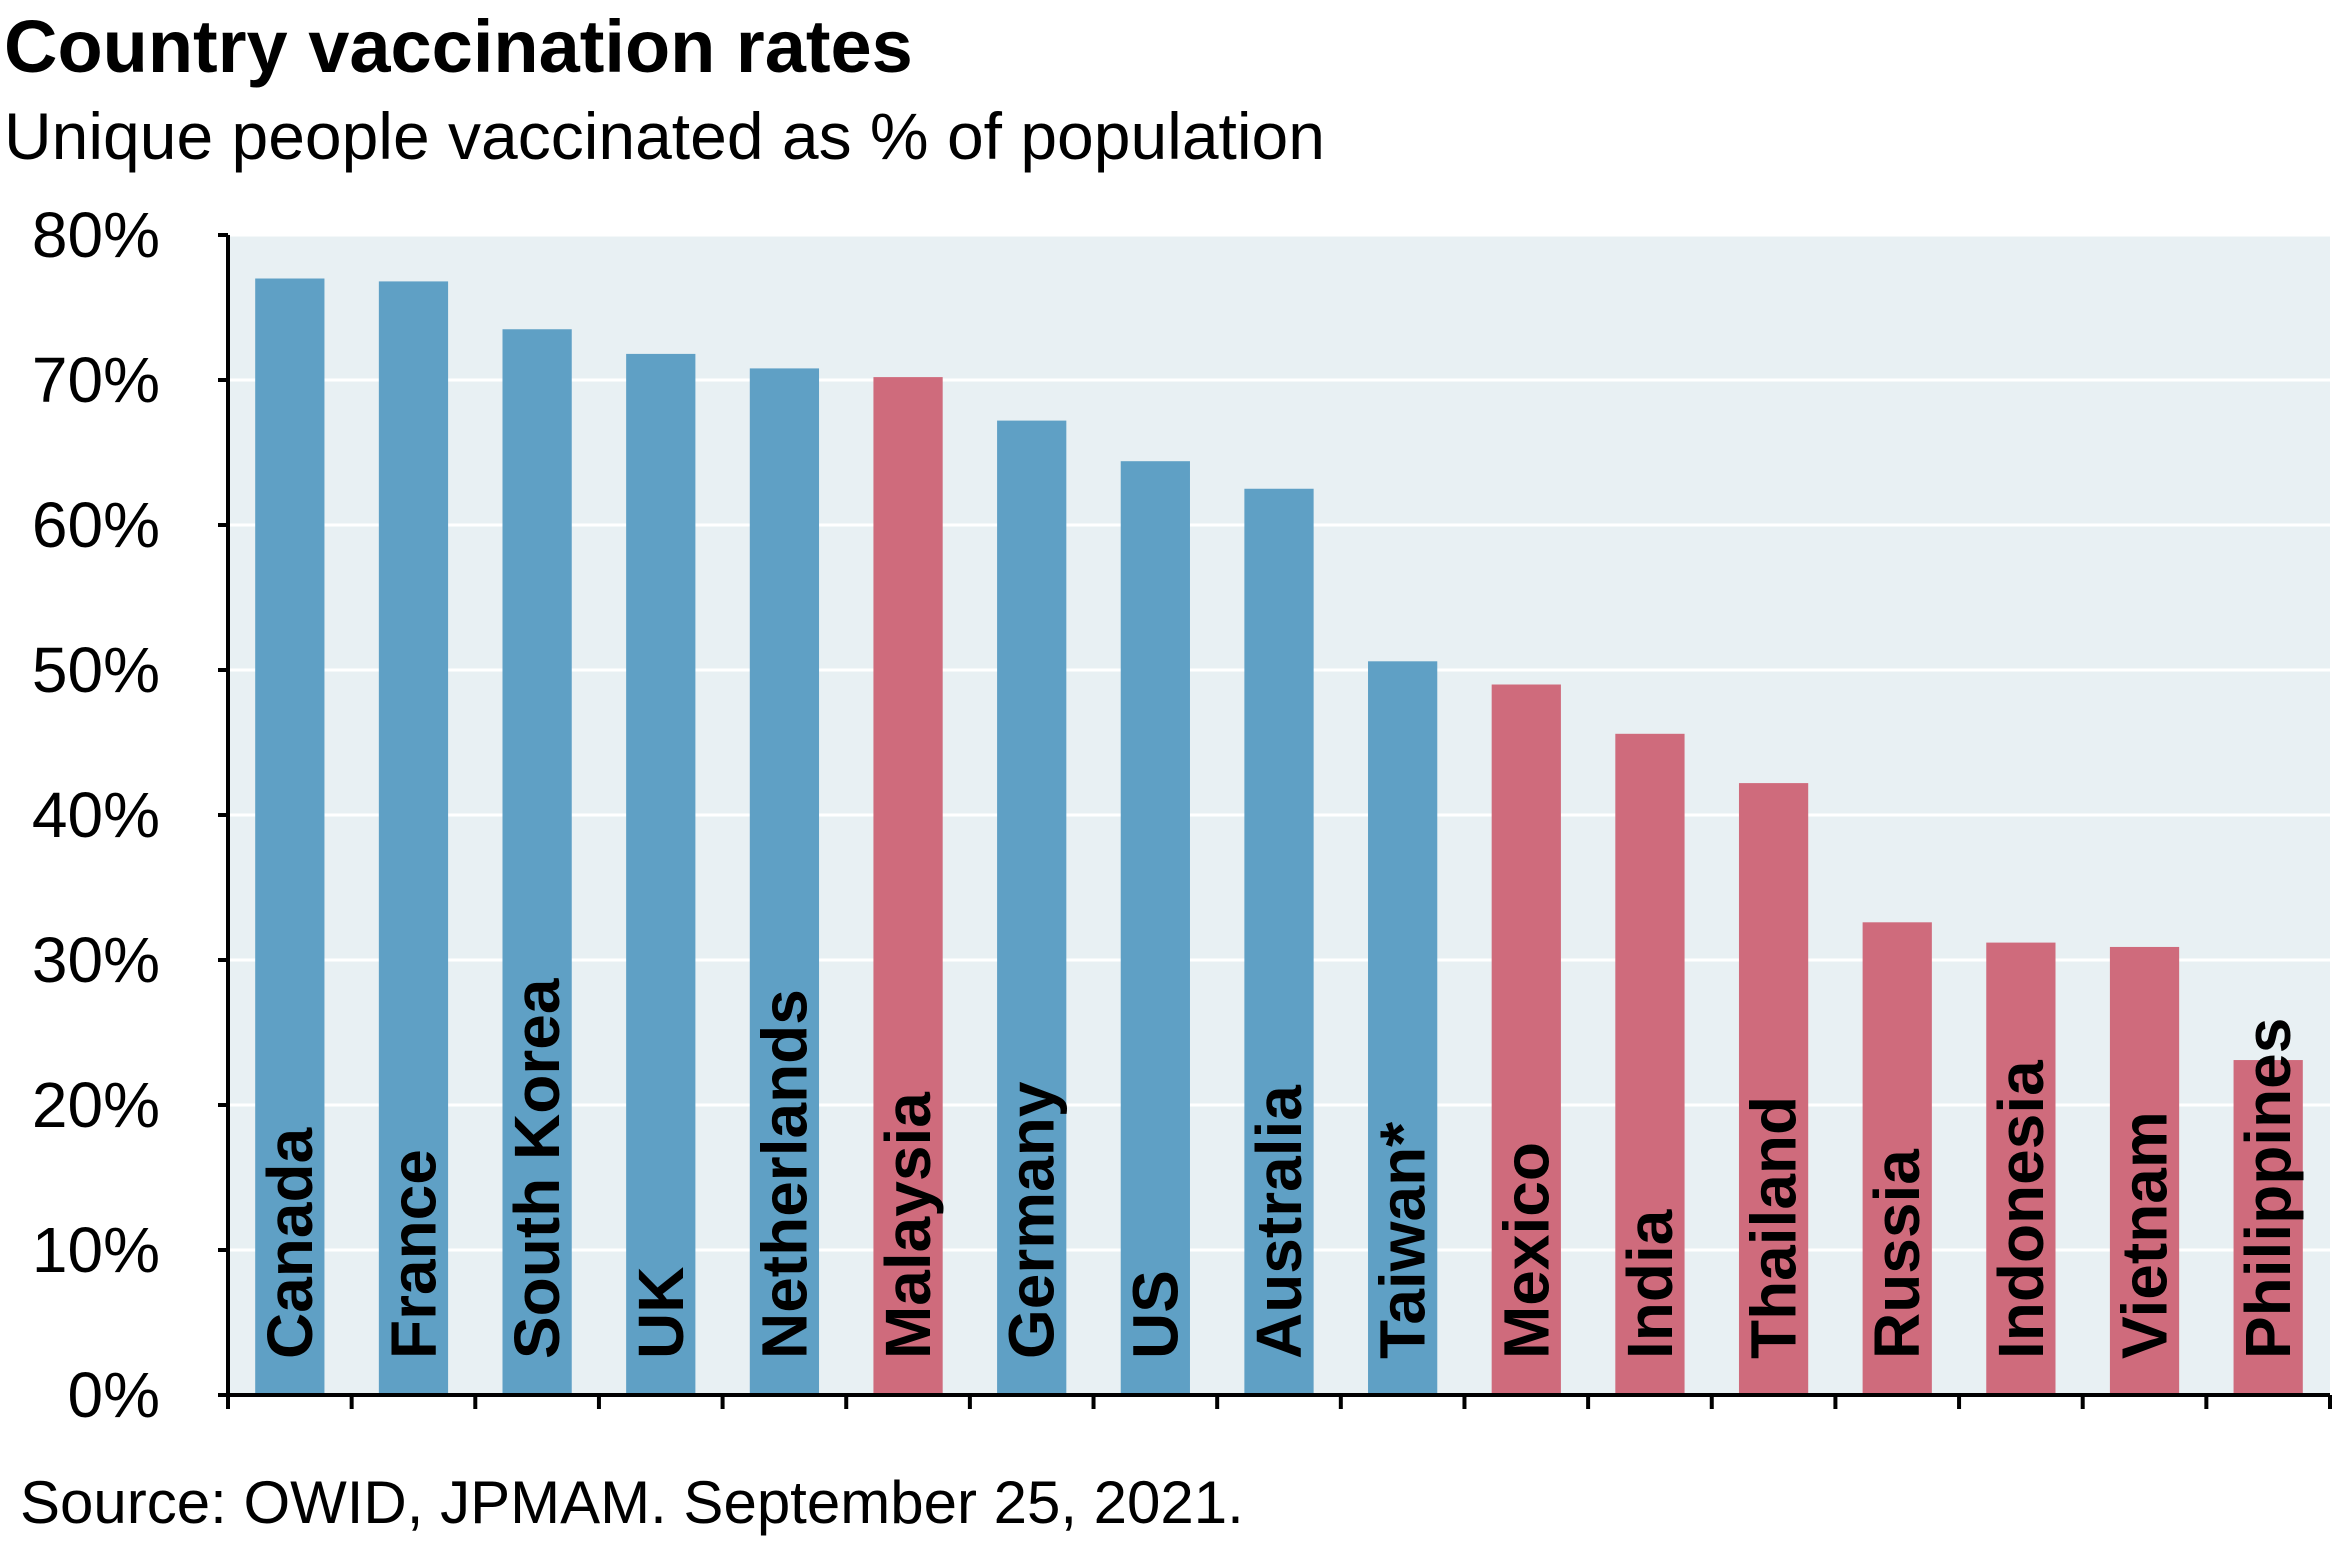  Describe the element at coordinates (96, 960) in the screenshot. I see `y-tick-label: 30%` at that location.